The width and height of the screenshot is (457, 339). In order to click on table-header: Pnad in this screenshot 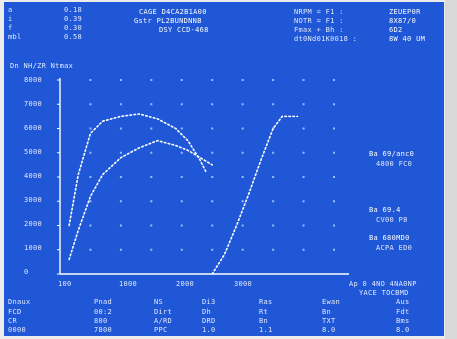, I will do `click(103, 302)`.